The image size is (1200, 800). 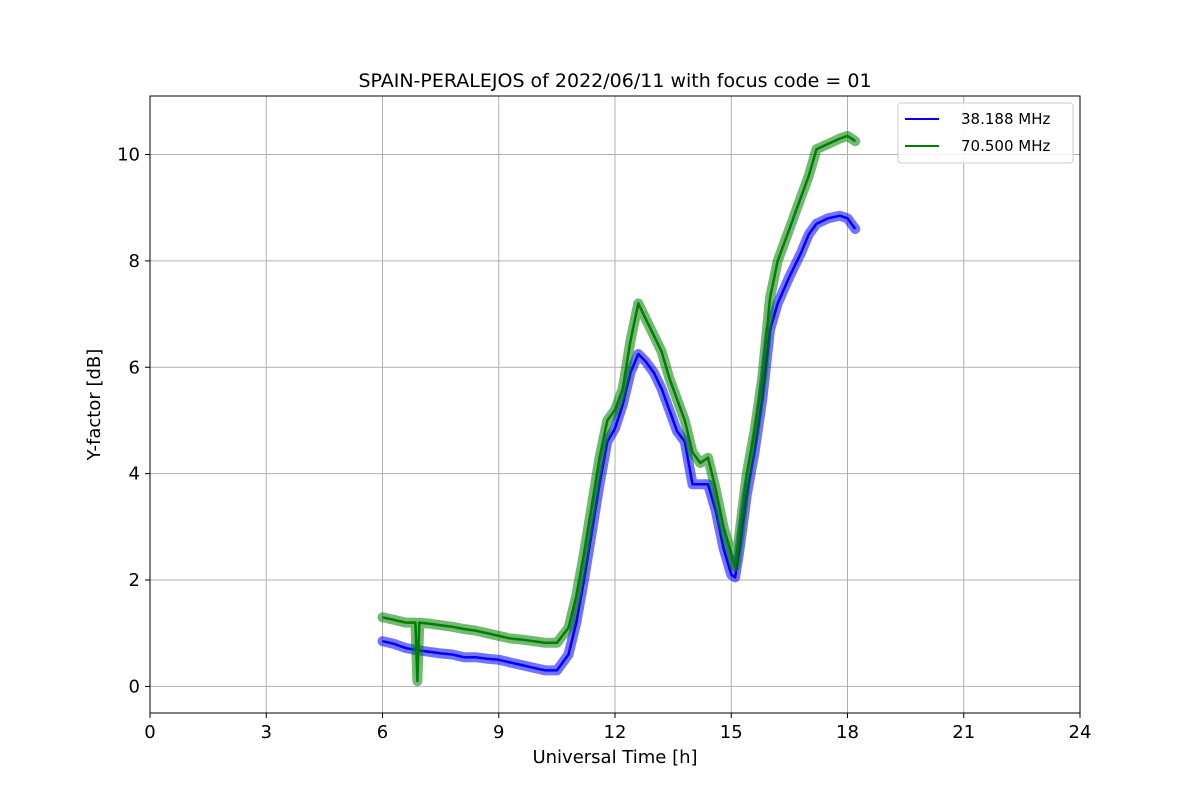 What do you see at coordinates (94, 405) in the screenshot?
I see `y-axis-label: Y-factor [dB]` at bounding box center [94, 405].